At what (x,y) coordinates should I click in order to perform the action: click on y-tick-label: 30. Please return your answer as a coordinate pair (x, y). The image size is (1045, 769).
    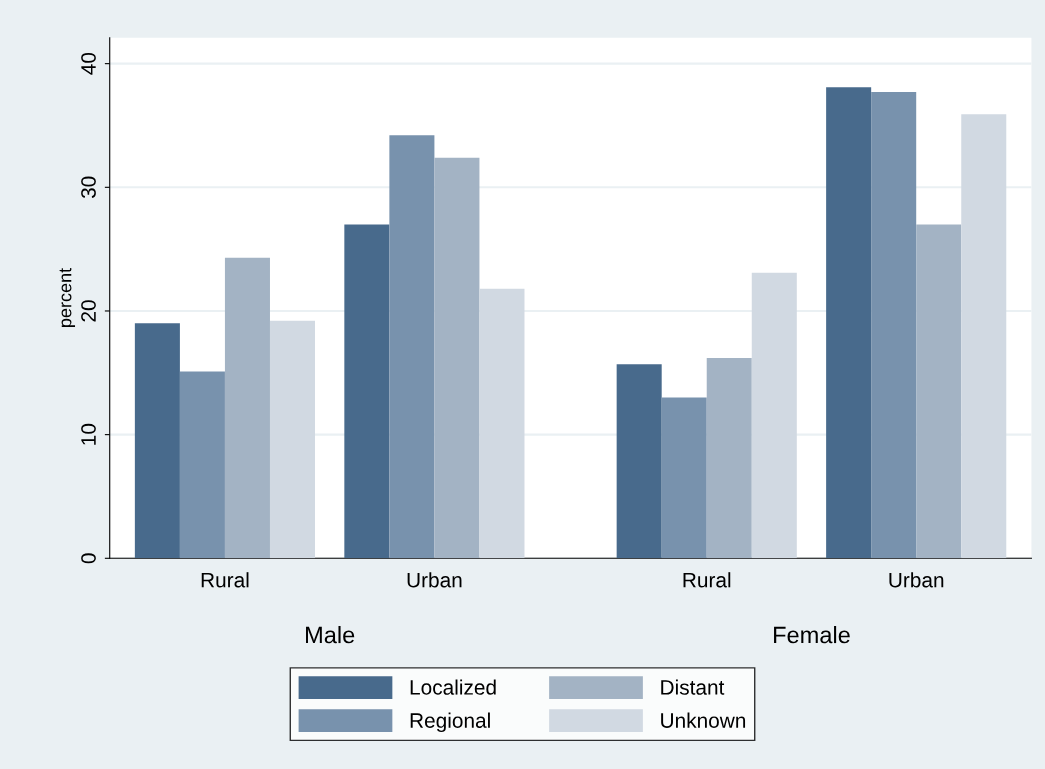
    Looking at the image, I should click on (88, 187).